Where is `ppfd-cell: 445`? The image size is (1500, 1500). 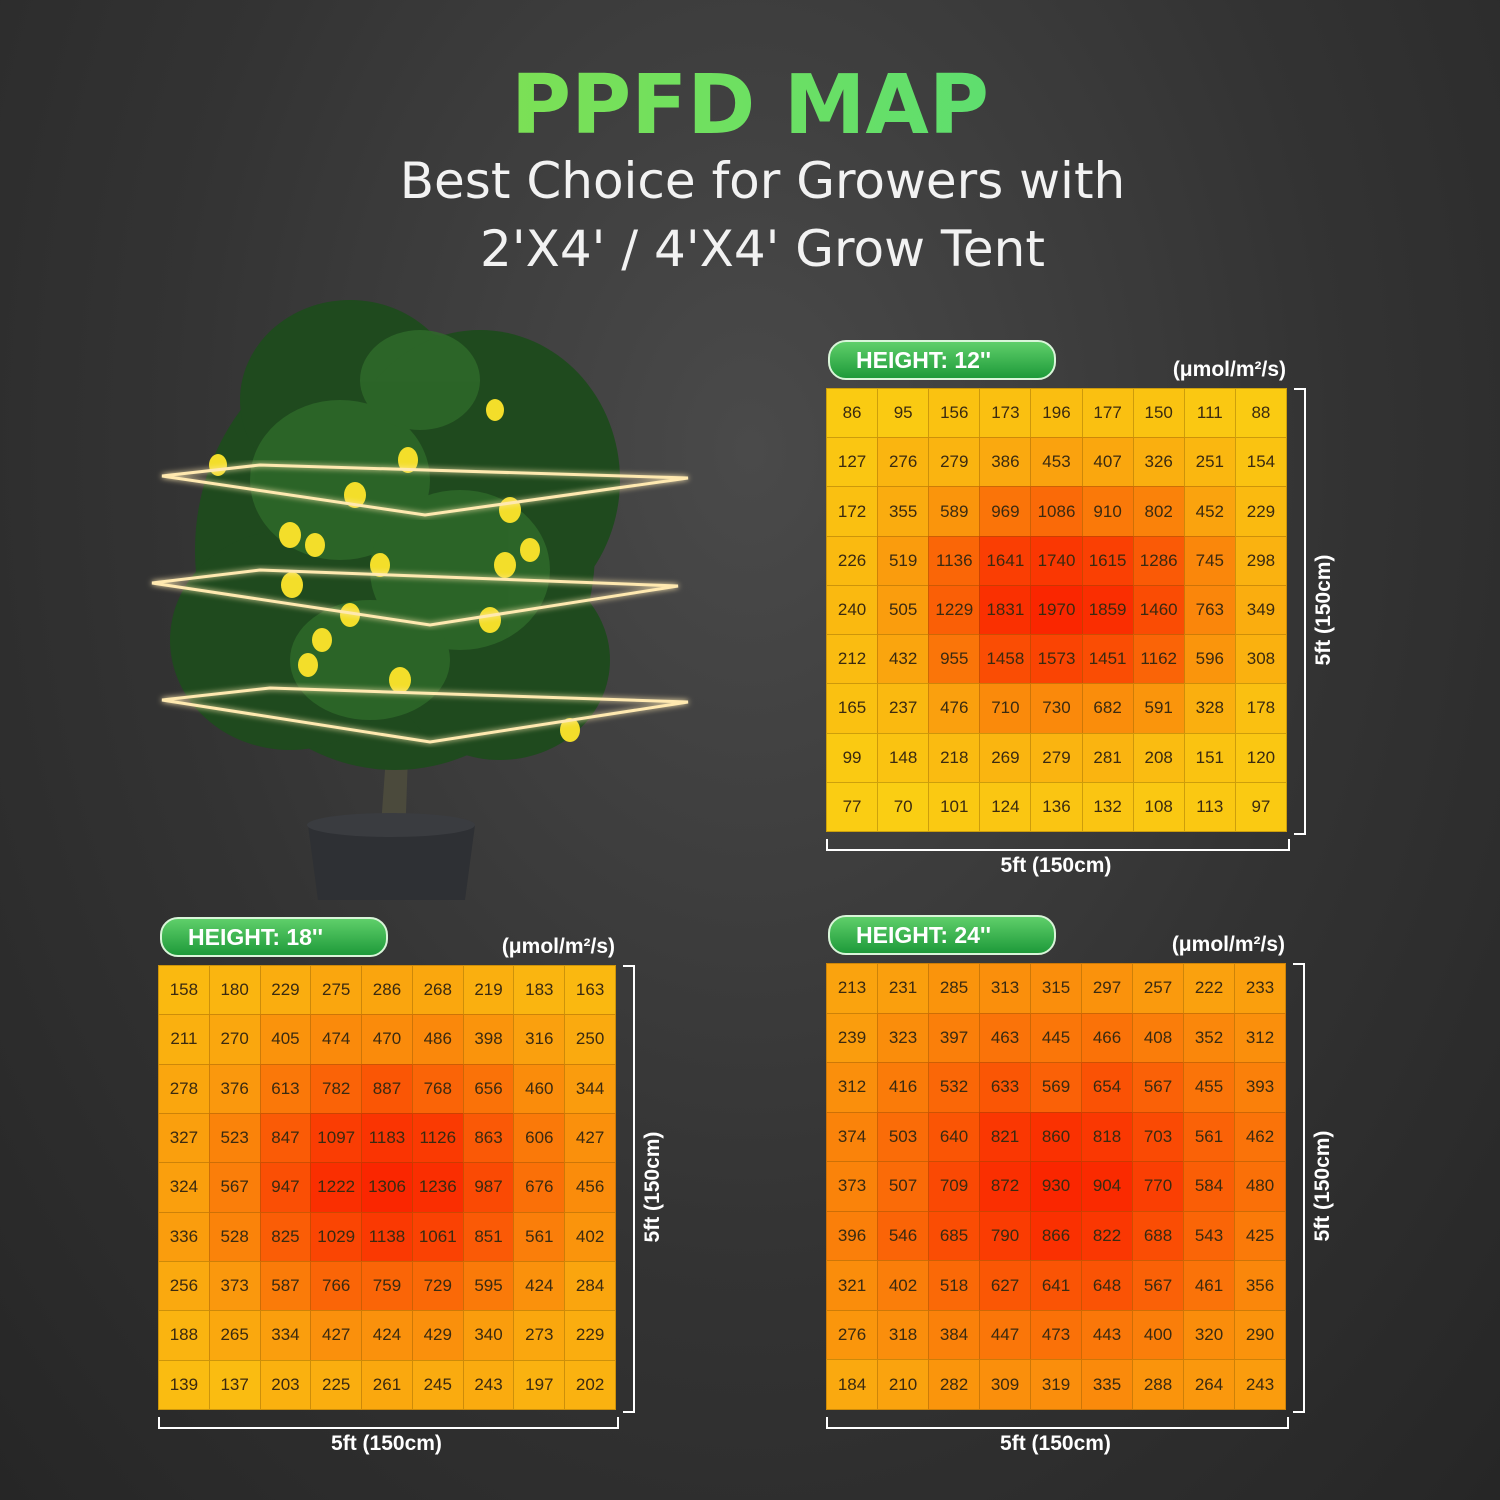
ppfd-cell: 445 is located at coordinates (1056, 1038).